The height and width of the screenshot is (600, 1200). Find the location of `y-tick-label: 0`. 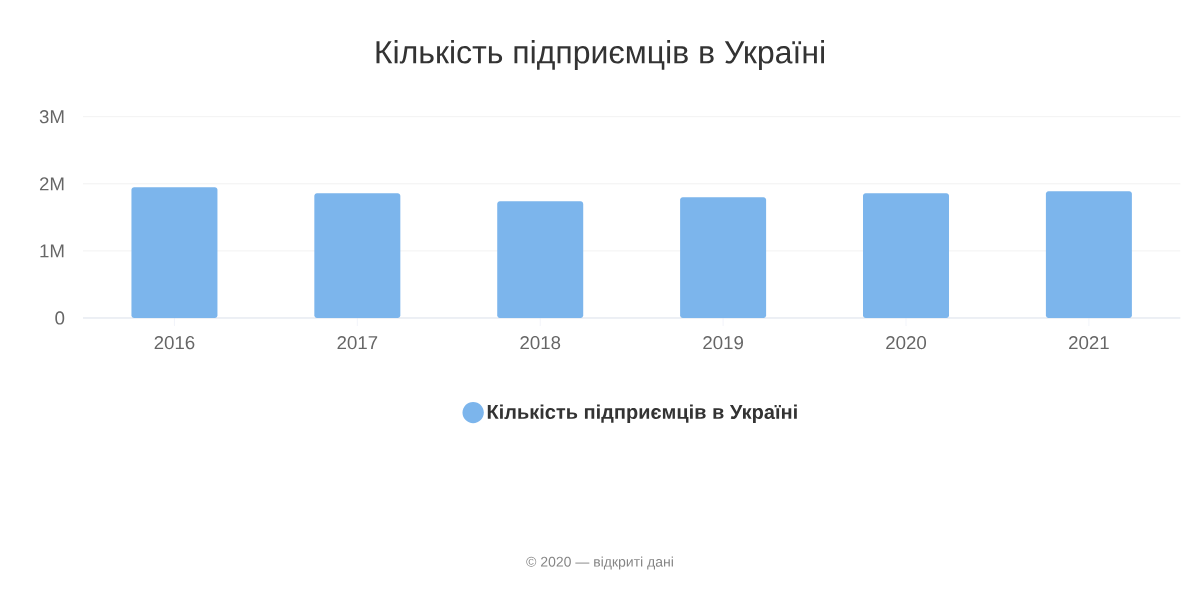

y-tick-label: 0 is located at coordinates (60, 318).